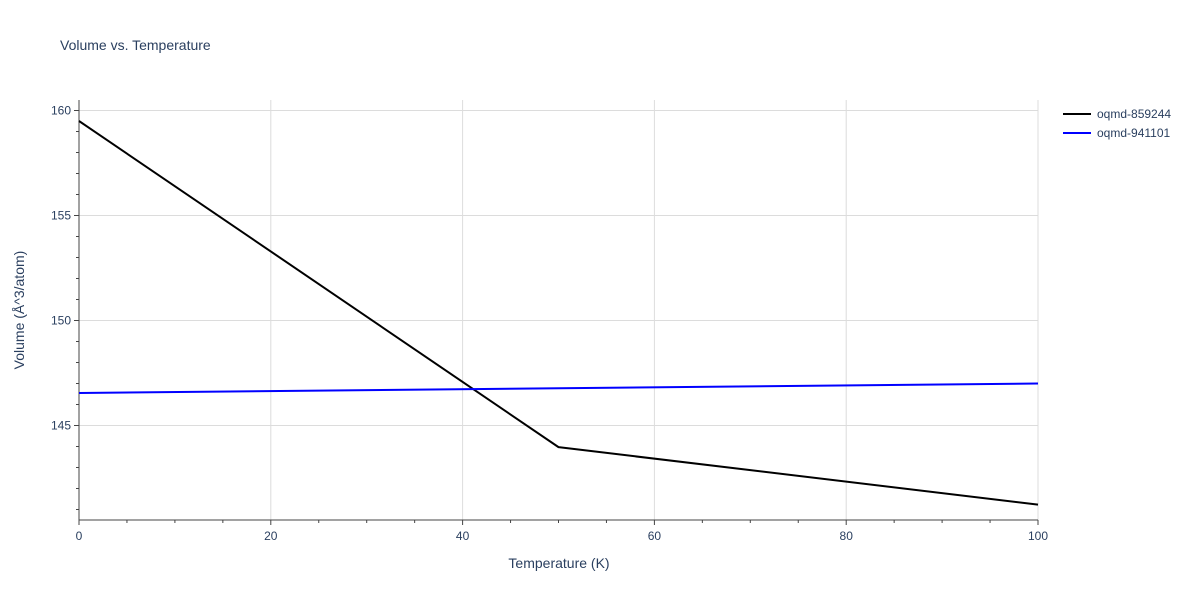  What do you see at coordinates (19, 310) in the screenshot?
I see `y-axis-title: Volume (Å^3/atom)` at bounding box center [19, 310].